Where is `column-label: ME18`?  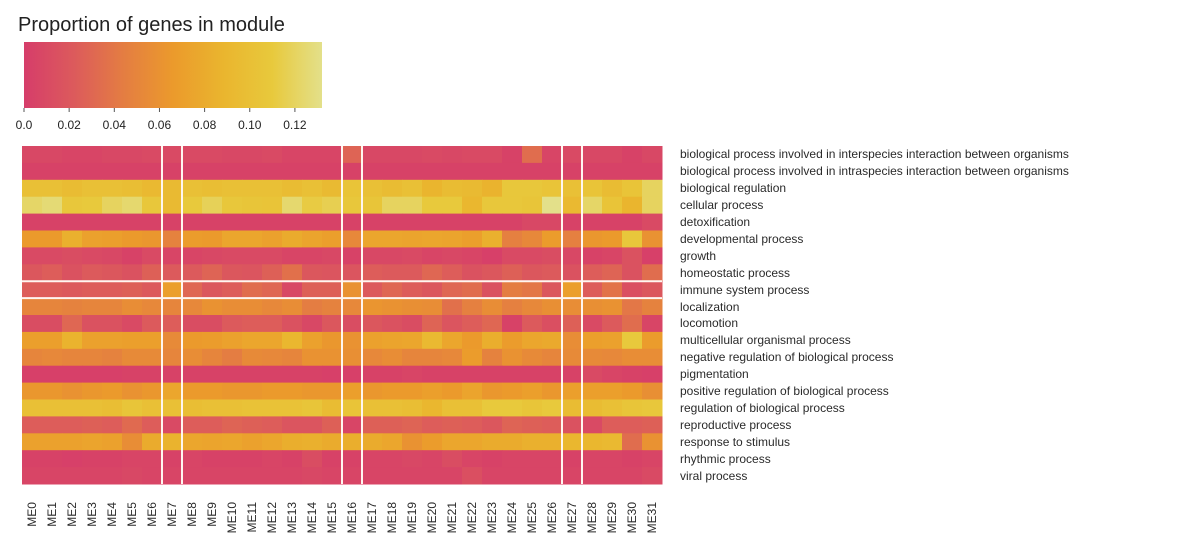 column-label: ME18 is located at coordinates (392, 518).